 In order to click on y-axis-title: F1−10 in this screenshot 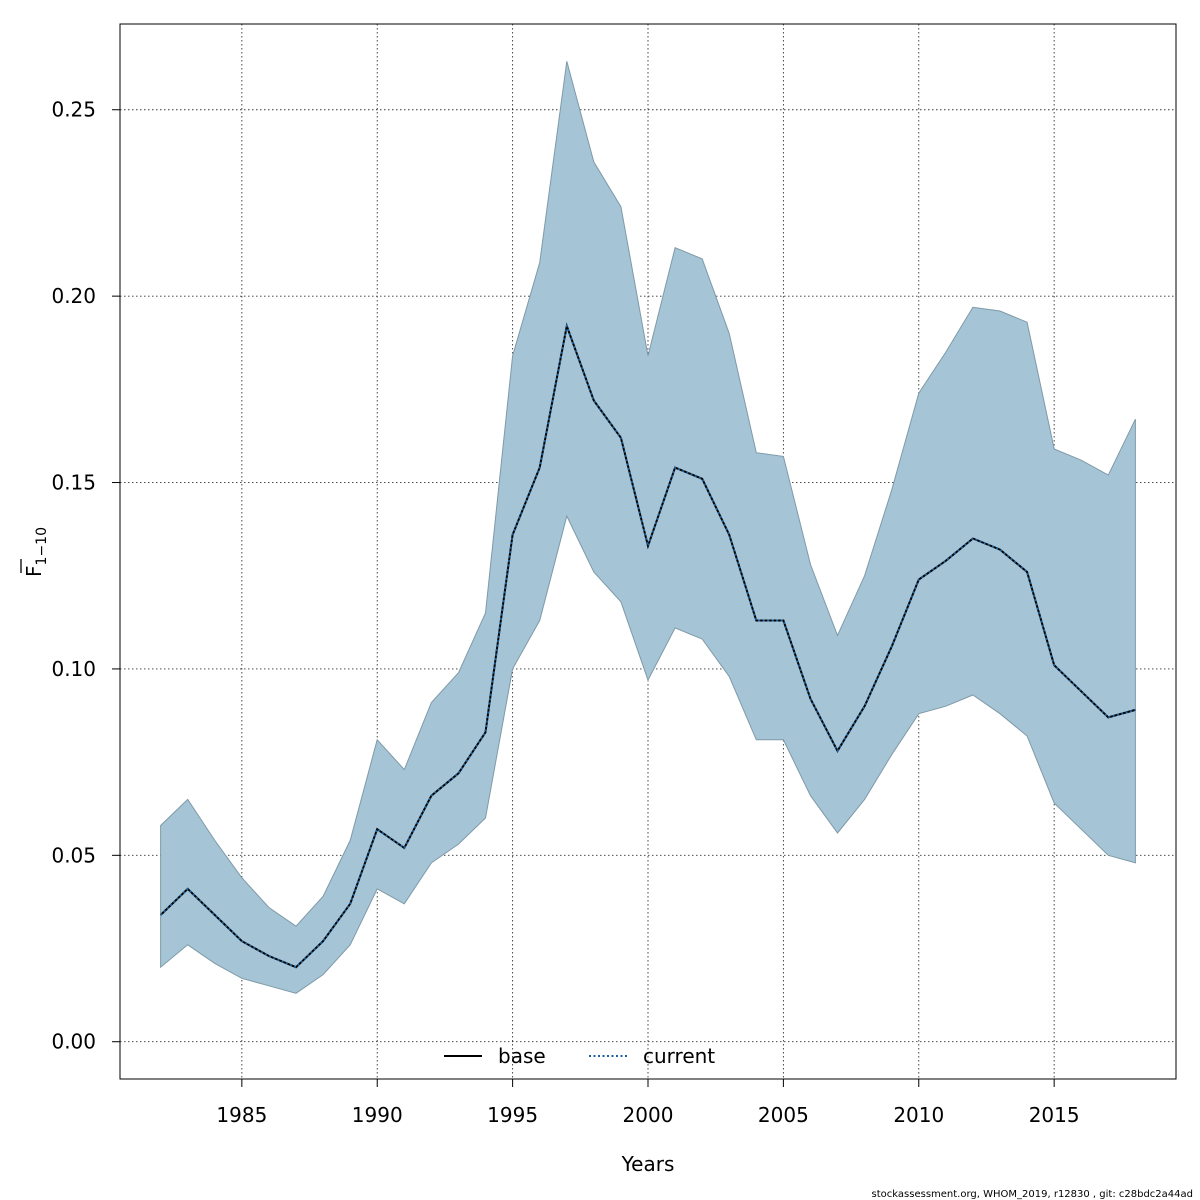, I will do `click(35, 552)`.